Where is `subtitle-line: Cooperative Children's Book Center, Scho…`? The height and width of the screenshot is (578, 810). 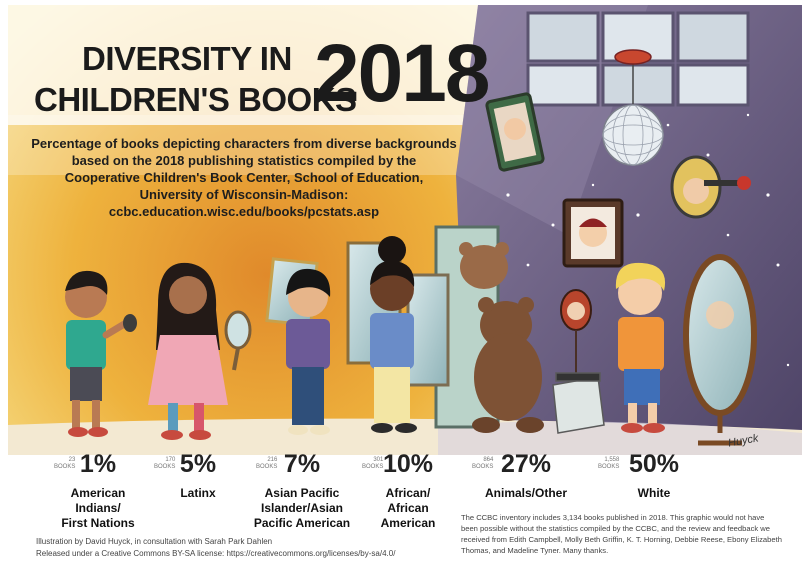 subtitle-line: Cooperative Children's Book Center, Scho… is located at coordinates (244, 177).